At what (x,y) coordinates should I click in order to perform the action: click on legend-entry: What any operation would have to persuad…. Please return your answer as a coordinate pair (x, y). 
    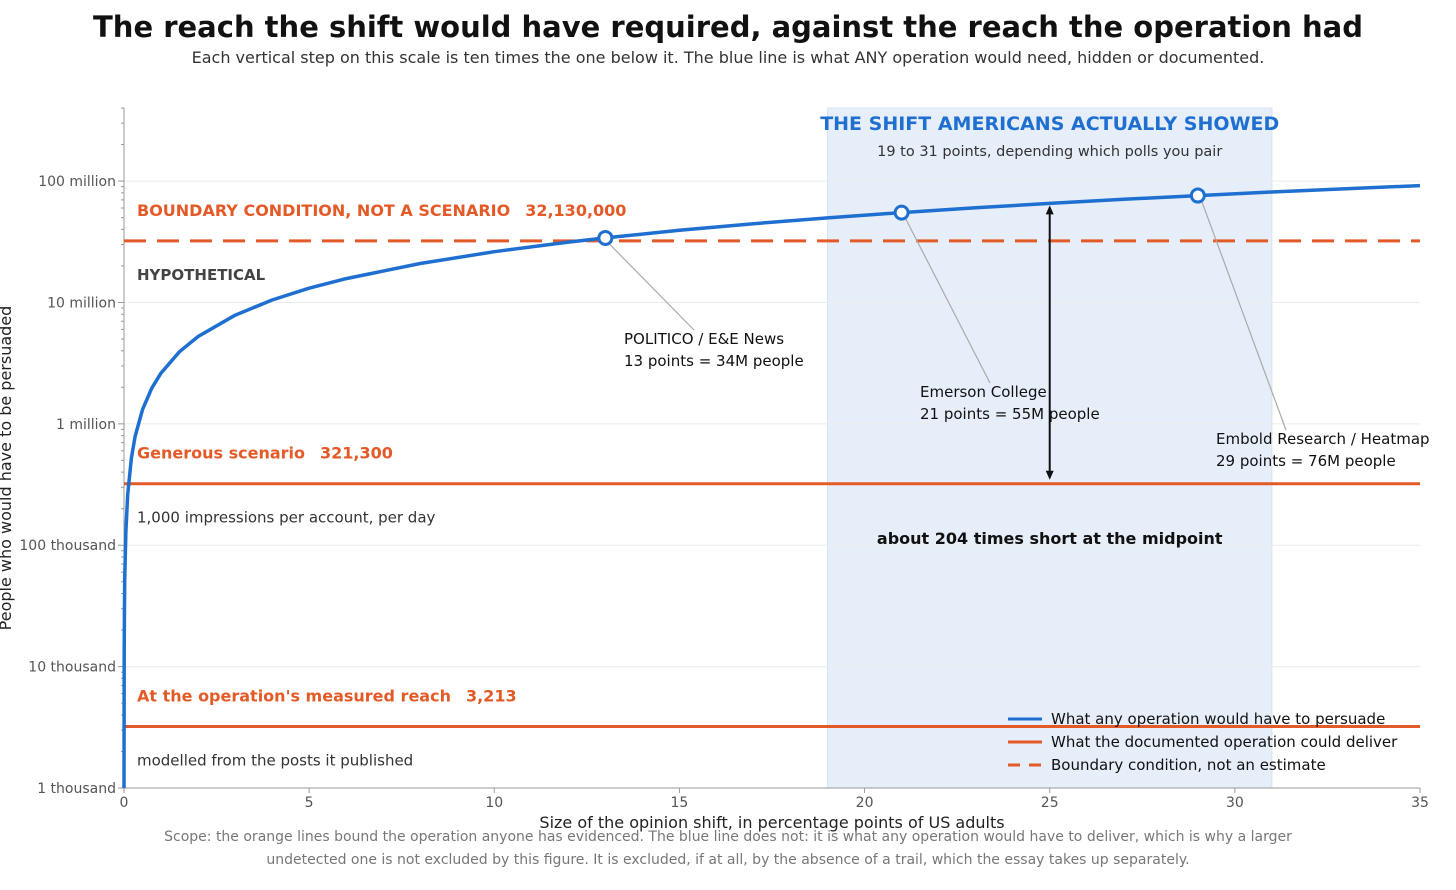
    Looking at the image, I should click on (1218, 719).